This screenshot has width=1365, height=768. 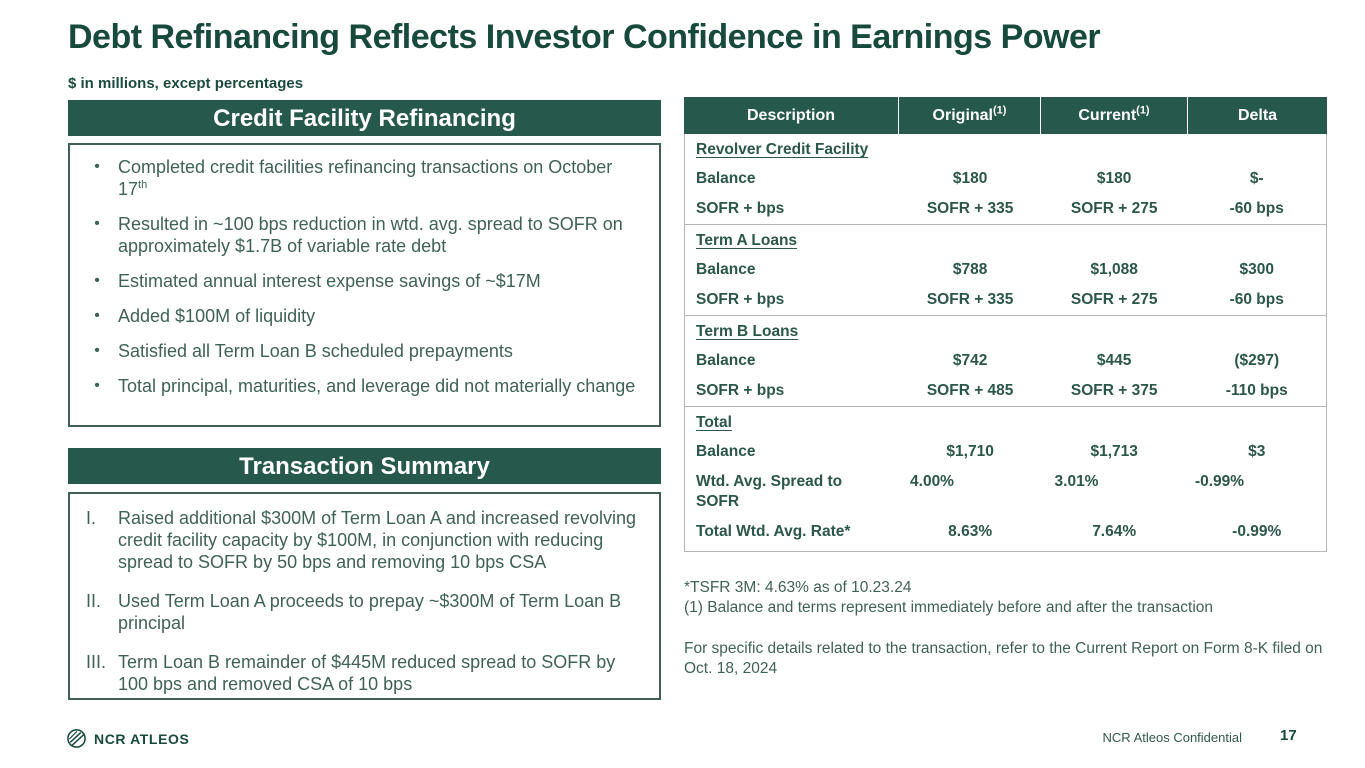 What do you see at coordinates (932, 481) in the screenshot?
I see `cell-original: 4.00%` at bounding box center [932, 481].